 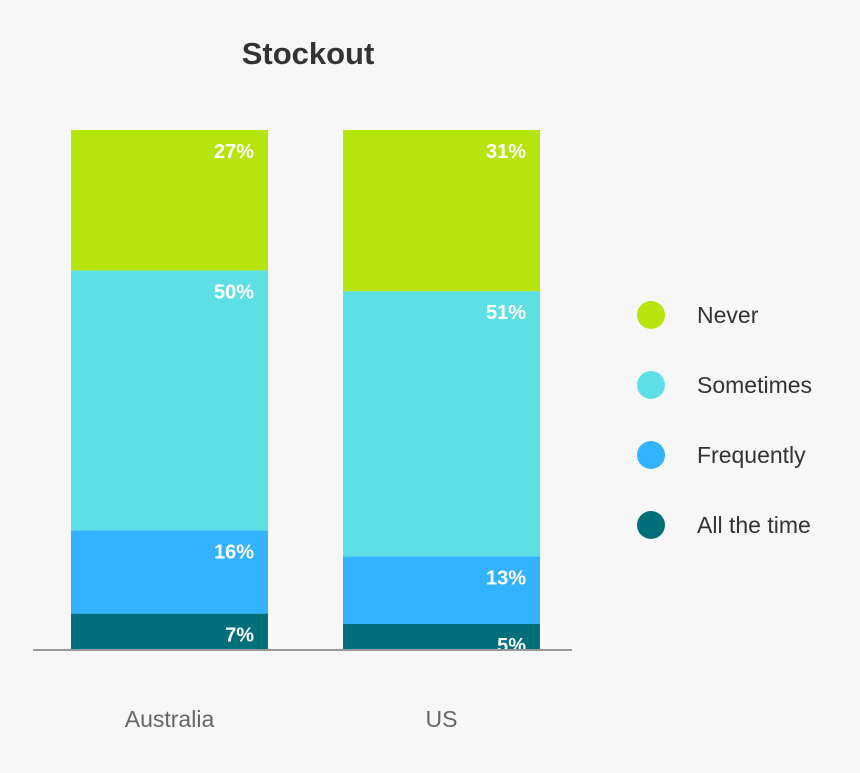 What do you see at coordinates (506, 152) in the screenshot?
I see `data-label-us-never: 31%` at bounding box center [506, 152].